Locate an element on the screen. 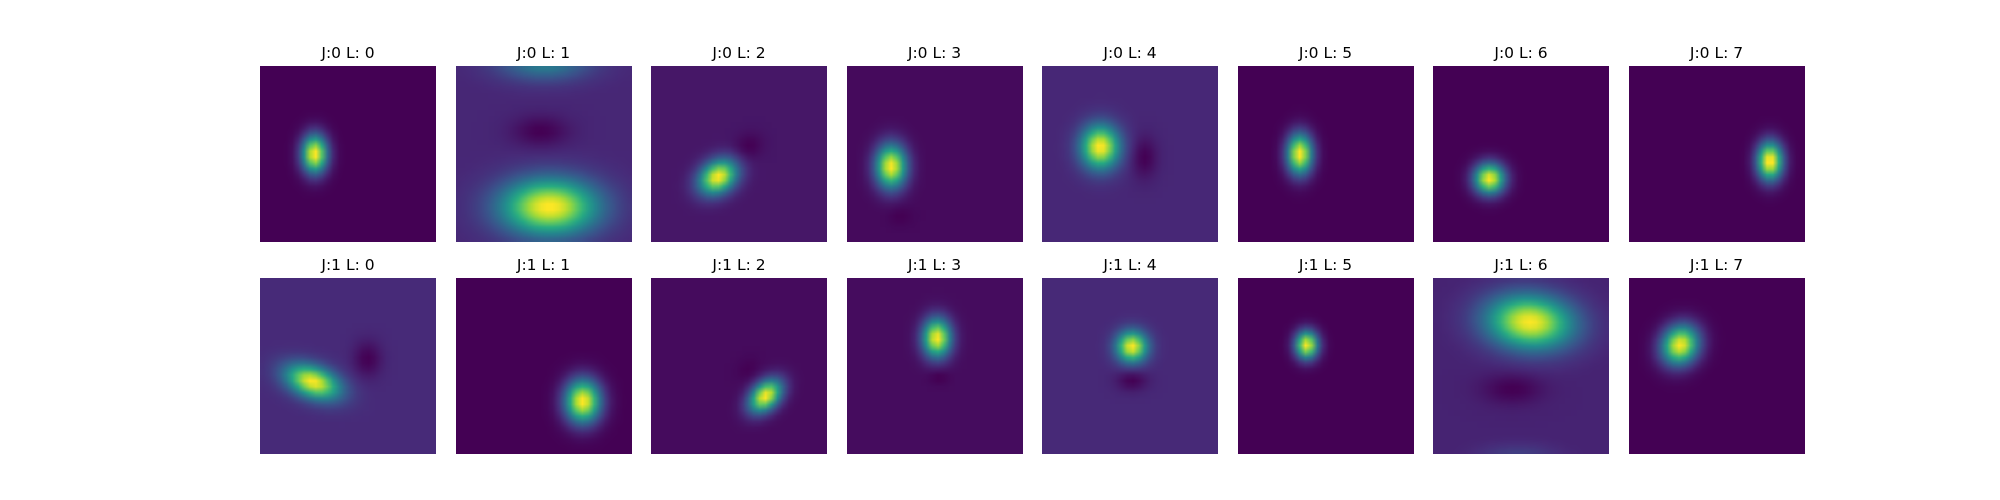 The width and height of the screenshot is (2000, 500). panel-title: J:0 L: 5 is located at coordinates (1325, 53).